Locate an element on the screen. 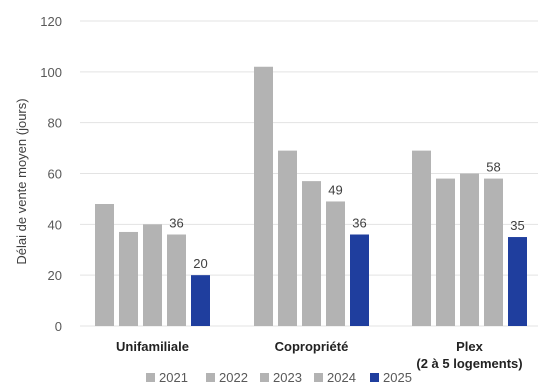 The image size is (540, 386). category-label: (2 à 5 logements) is located at coordinates (469, 363).